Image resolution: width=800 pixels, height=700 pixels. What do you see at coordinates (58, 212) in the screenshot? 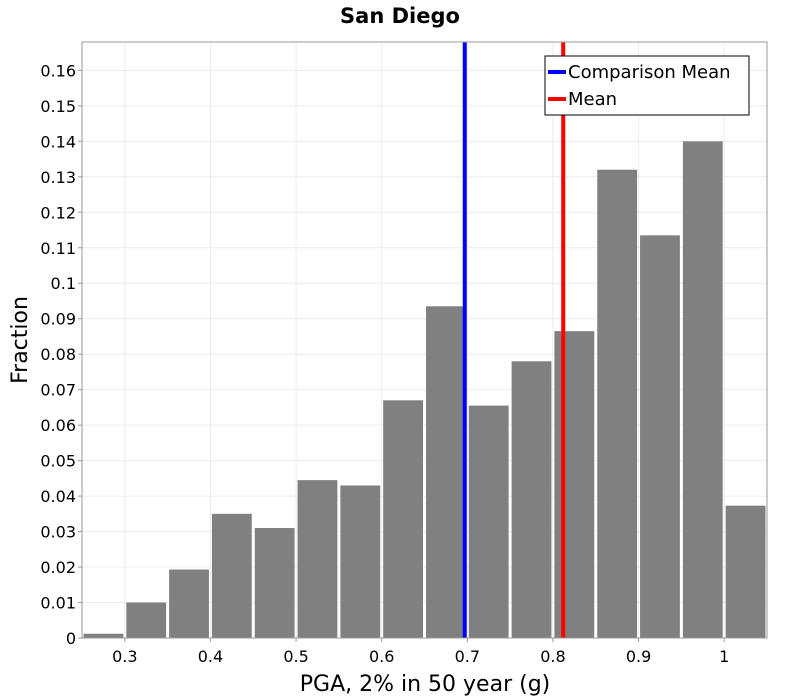
I see `y-tick-label: 0.12` at bounding box center [58, 212].